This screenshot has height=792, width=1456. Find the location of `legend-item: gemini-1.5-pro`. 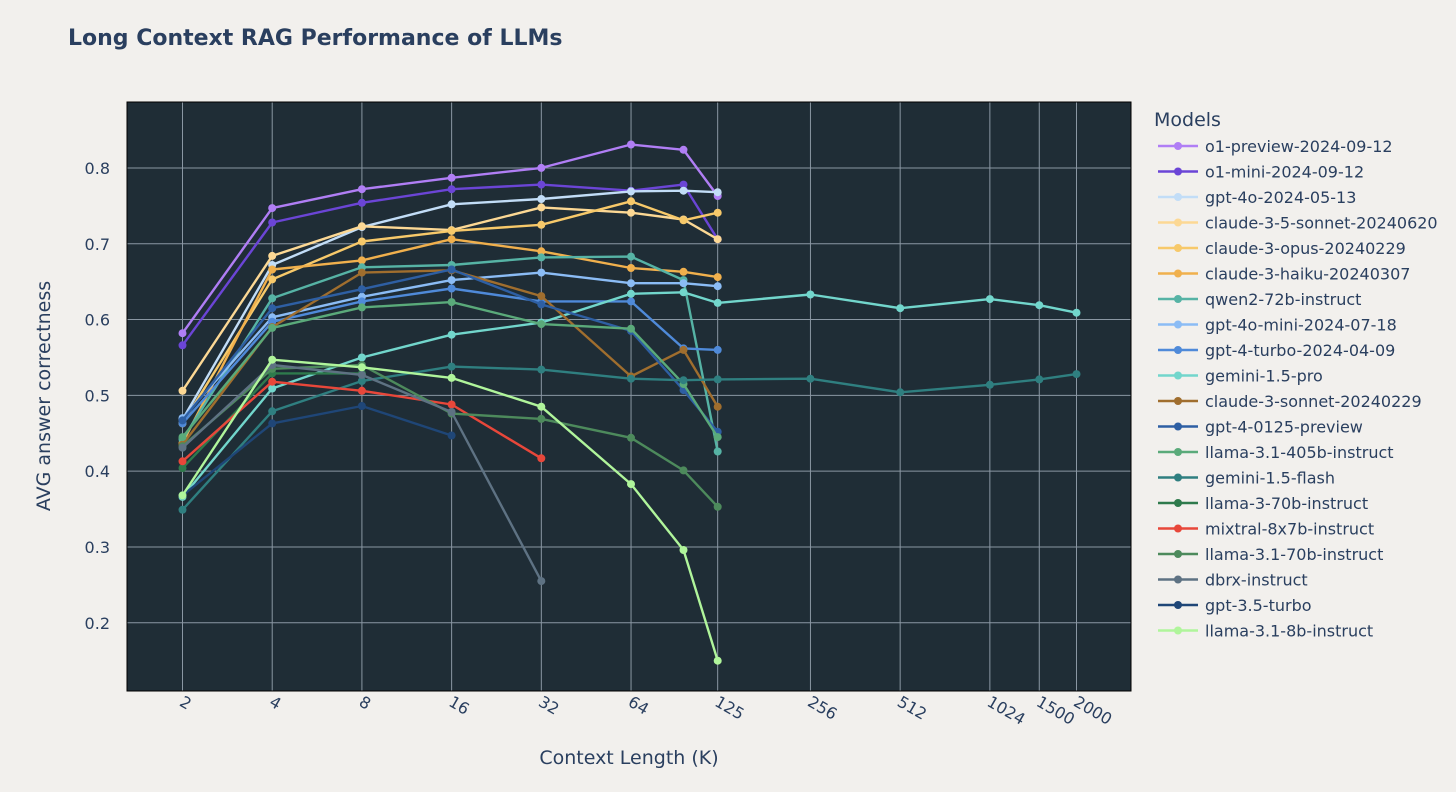

legend-item: gemini-1.5-pro is located at coordinates (1240, 376).